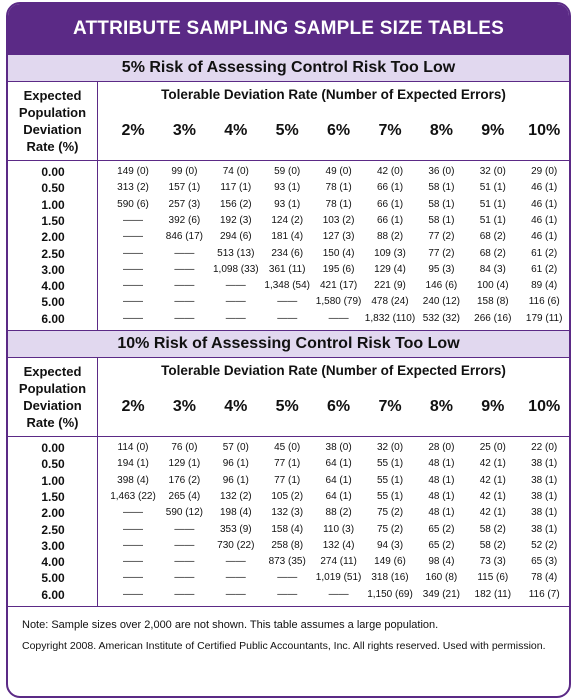  What do you see at coordinates (492, 302) in the screenshot?
I see `table-cell: 158 (8)` at bounding box center [492, 302].